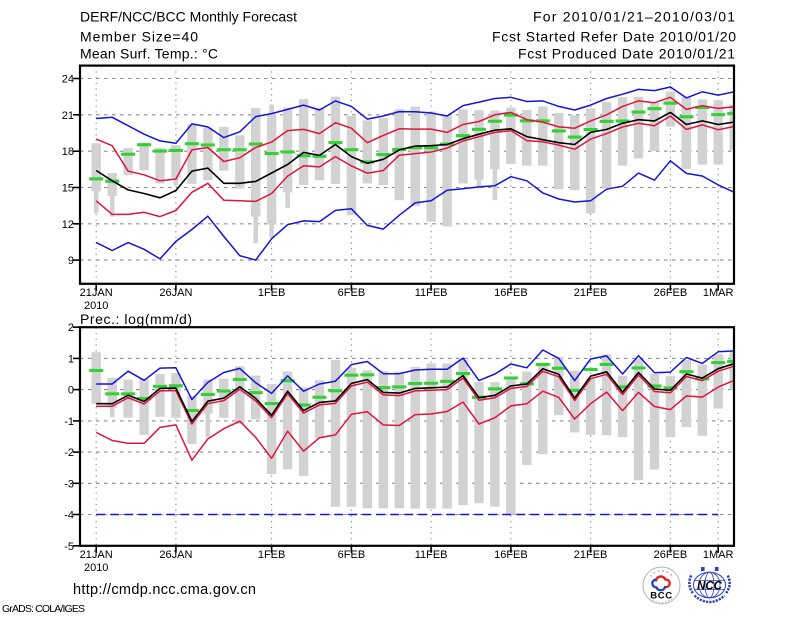 Image resolution: width=800 pixels, height=618 pixels. I want to click on svg-text: Fcst Produced Date 2010/01/21, so click(626, 54).